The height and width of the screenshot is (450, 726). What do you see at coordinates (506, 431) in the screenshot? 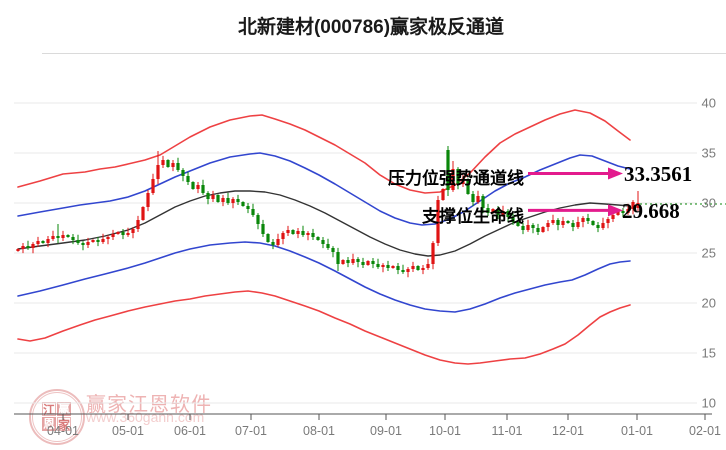
I see `x-tick-label: 11-01` at bounding box center [506, 431].